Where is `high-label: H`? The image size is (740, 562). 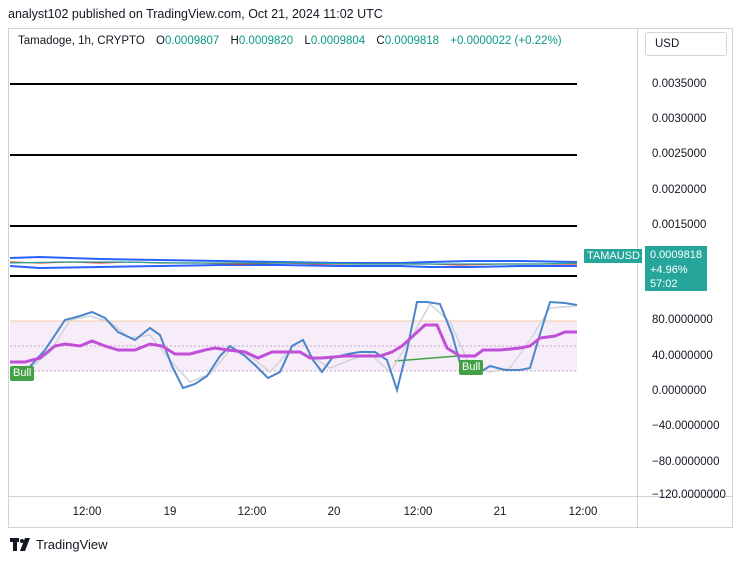 high-label: H is located at coordinates (234, 41).